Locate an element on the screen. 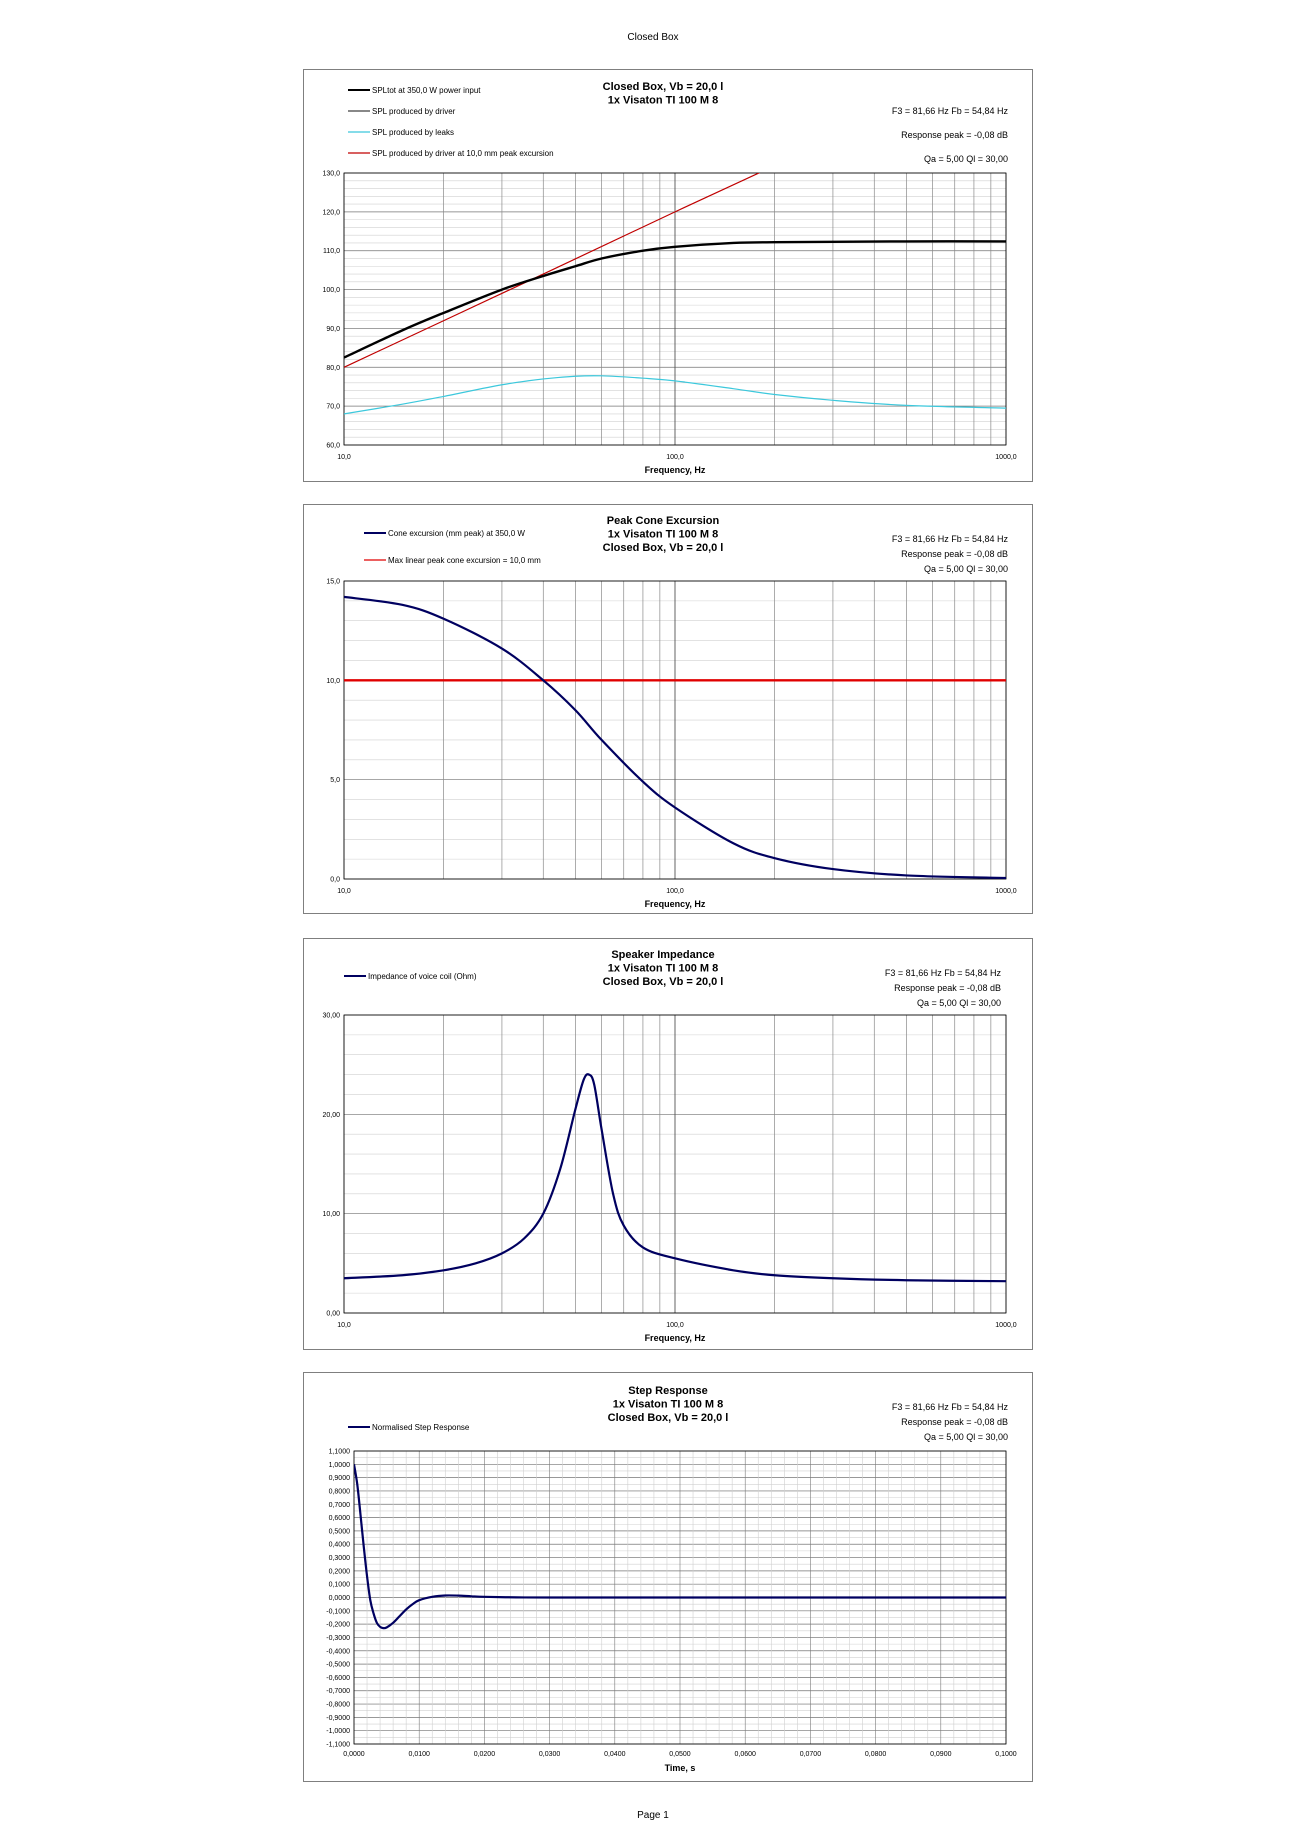 This screenshot has width=1306, height=1847. y-tick-label: 0,6000 is located at coordinates (340, 1518).